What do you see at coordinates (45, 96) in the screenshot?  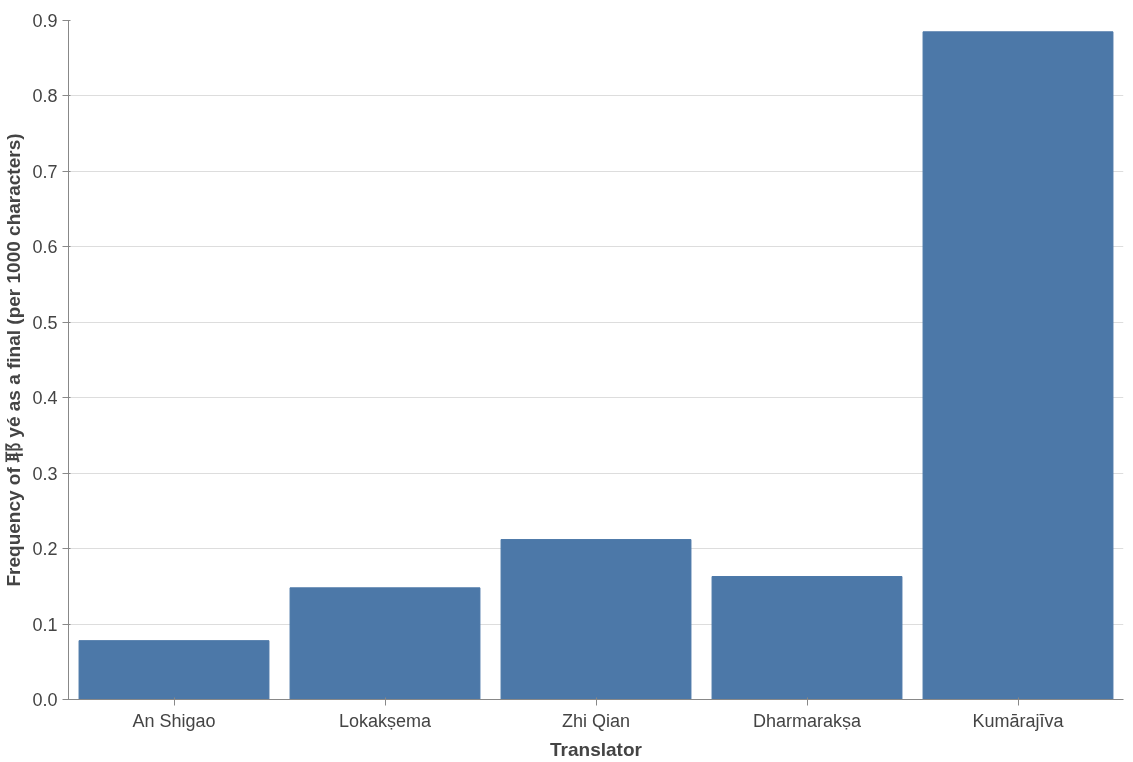 I see `y-tick-label: 0.8` at bounding box center [45, 96].